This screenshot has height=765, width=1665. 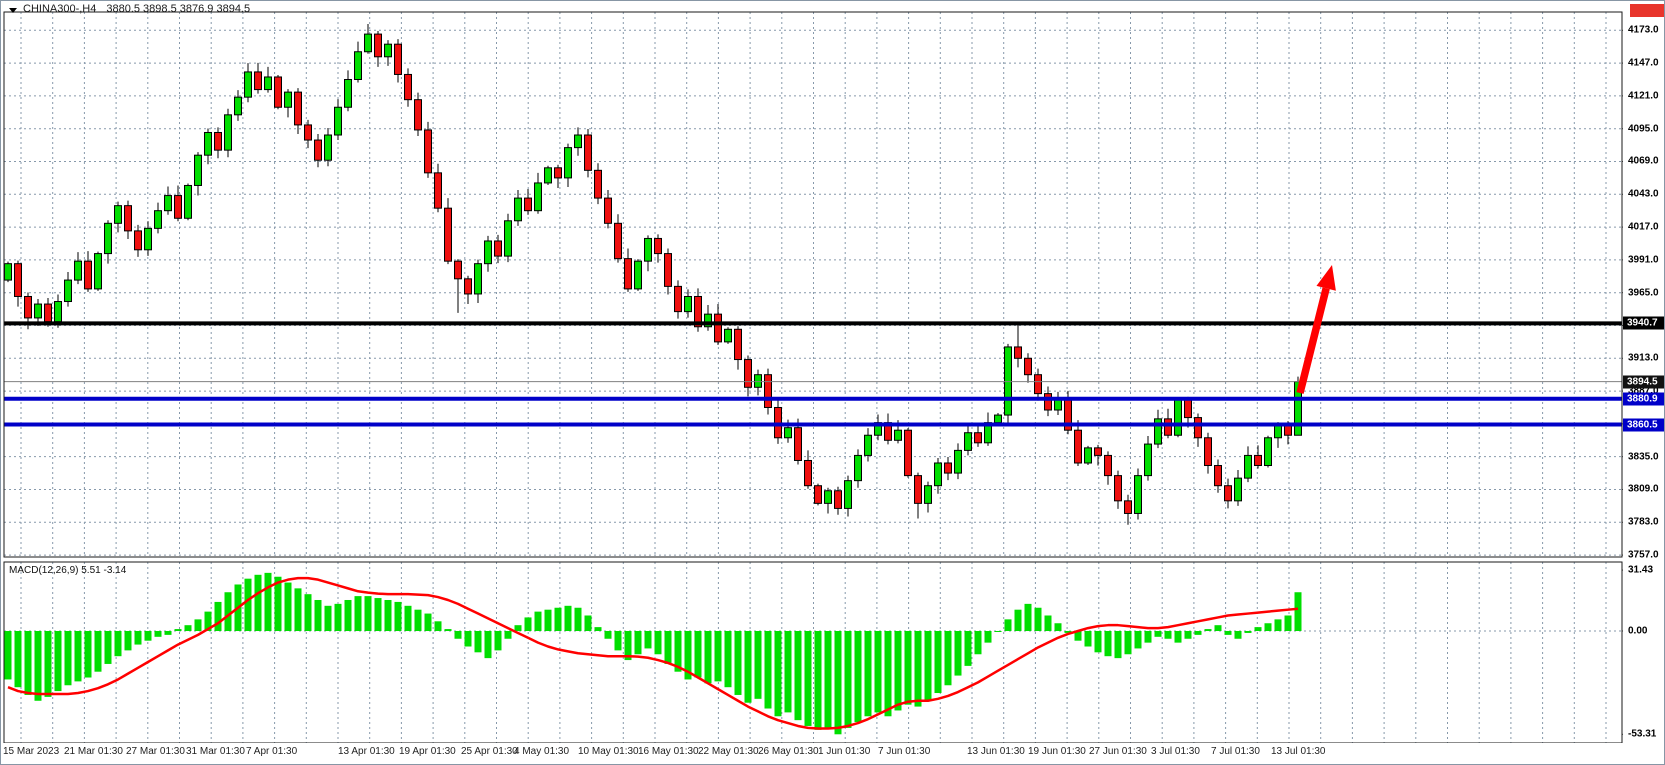 What do you see at coordinates (1643, 372) in the screenshot?
I see `price-axis` at bounding box center [1643, 372].